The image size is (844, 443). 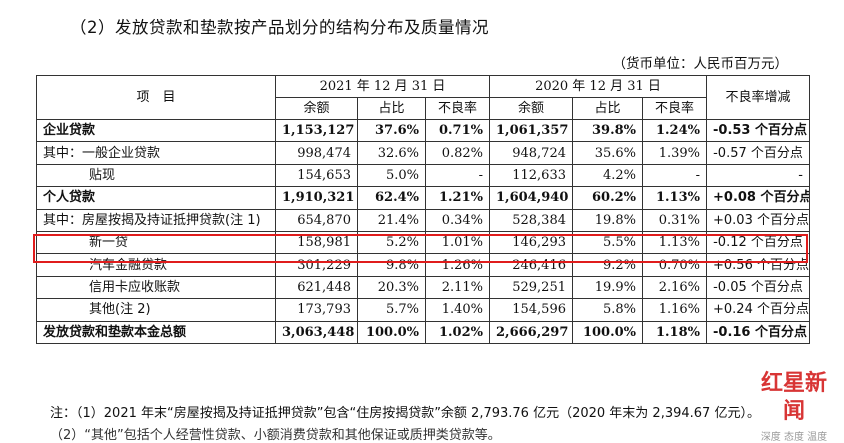 I want to click on balance-2020: 1,604,940, so click(x=531, y=198).